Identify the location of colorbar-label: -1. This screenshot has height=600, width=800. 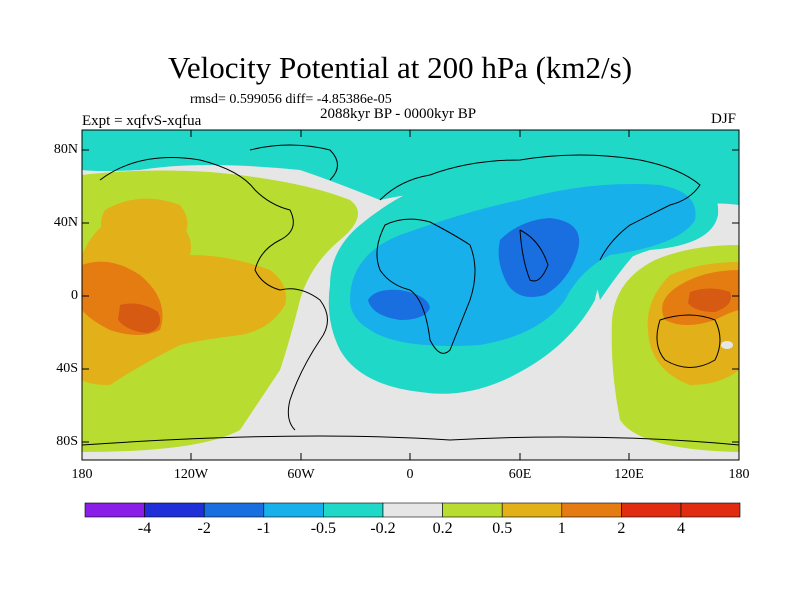
(264, 528).